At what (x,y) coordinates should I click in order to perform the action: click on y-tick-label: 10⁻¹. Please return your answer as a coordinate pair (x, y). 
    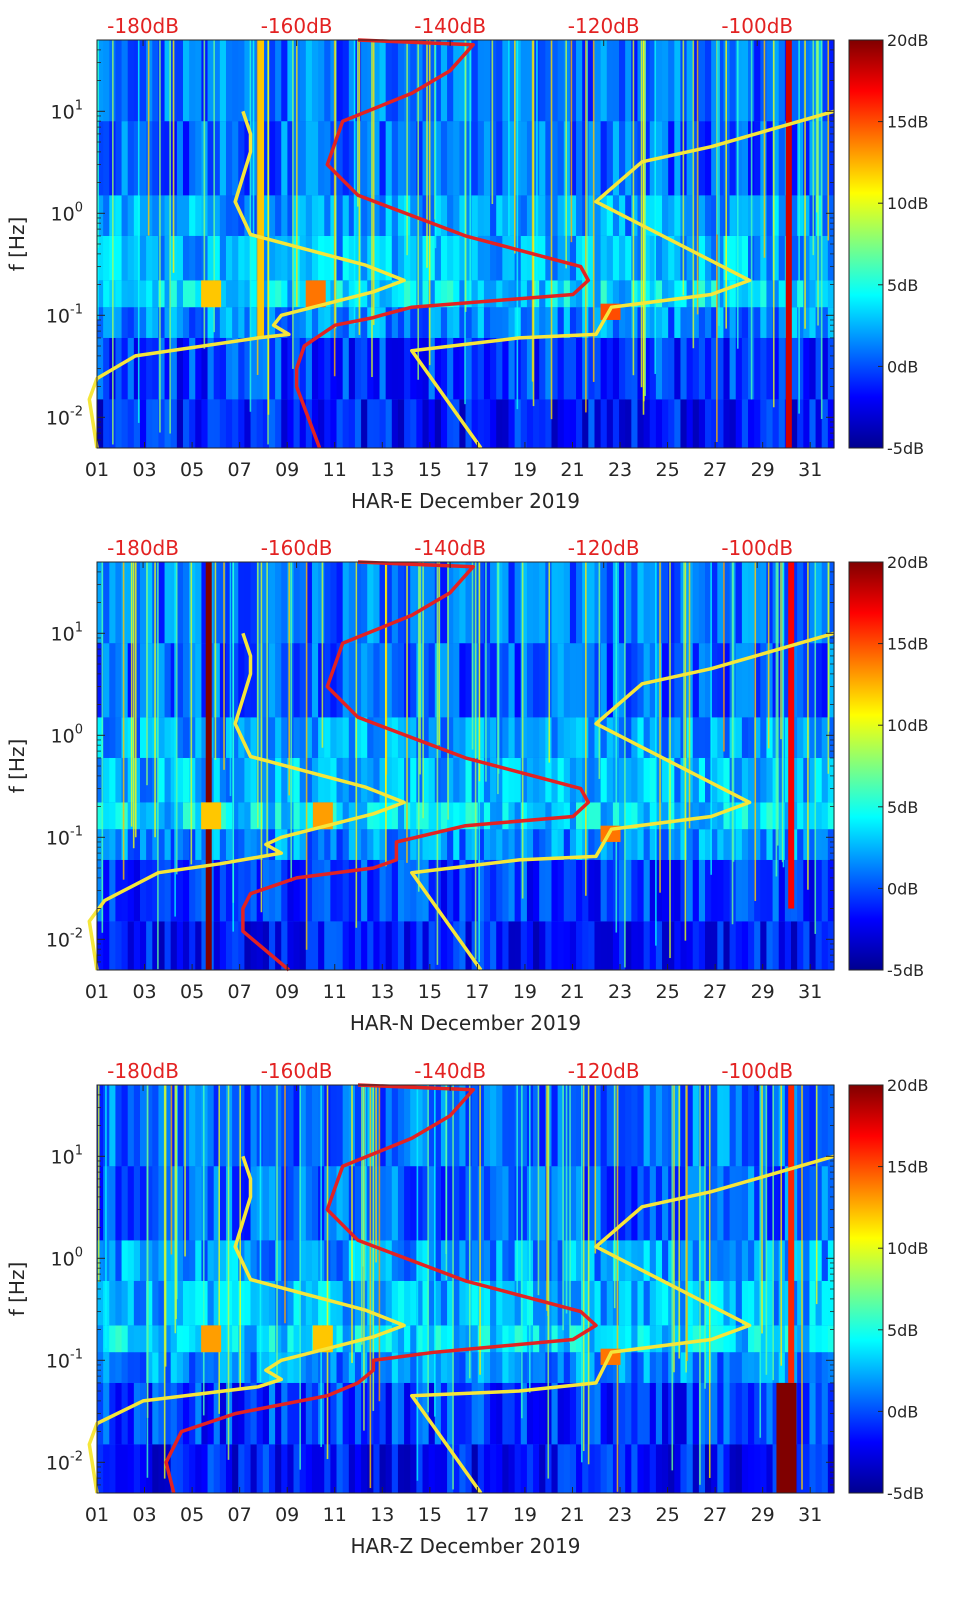
    Looking at the image, I should click on (64, 1359).